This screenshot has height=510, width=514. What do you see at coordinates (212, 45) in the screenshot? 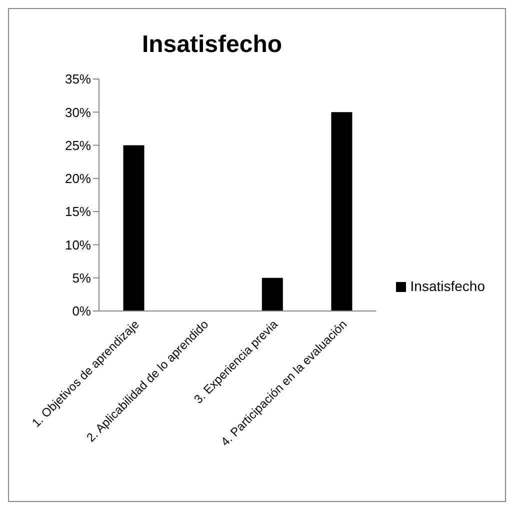
I see `chart-title: Insatisfecho` at bounding box center [212, 45].